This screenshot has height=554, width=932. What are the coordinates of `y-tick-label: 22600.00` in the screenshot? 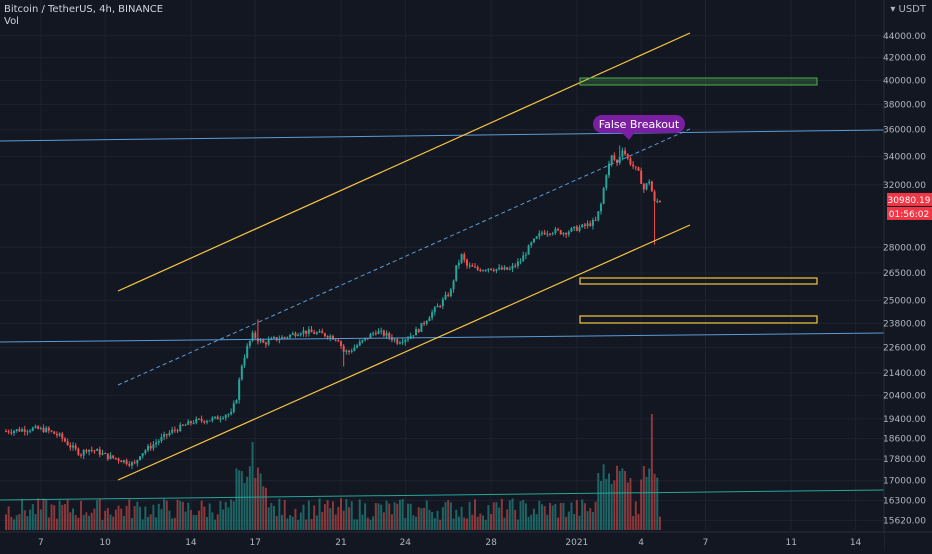 It's located at (904, 348).